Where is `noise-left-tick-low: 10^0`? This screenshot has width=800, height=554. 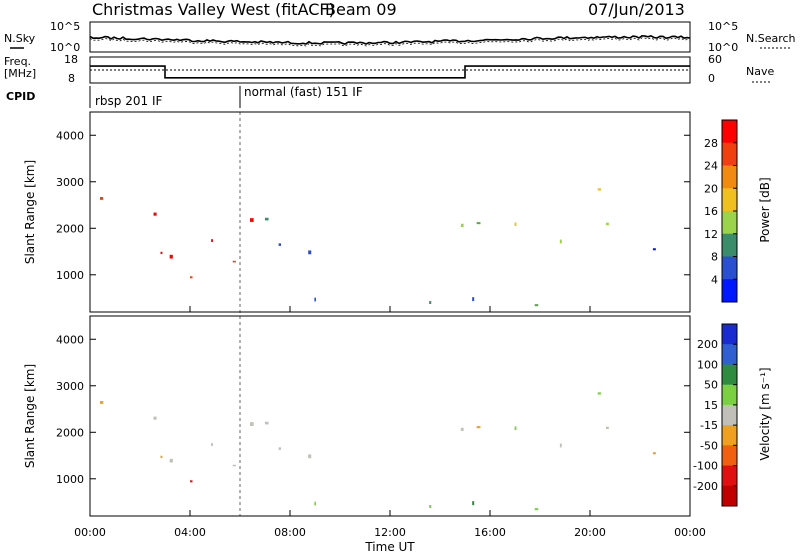 noise-left-tick-low: 10^0 is located at coordinates (65, 47).